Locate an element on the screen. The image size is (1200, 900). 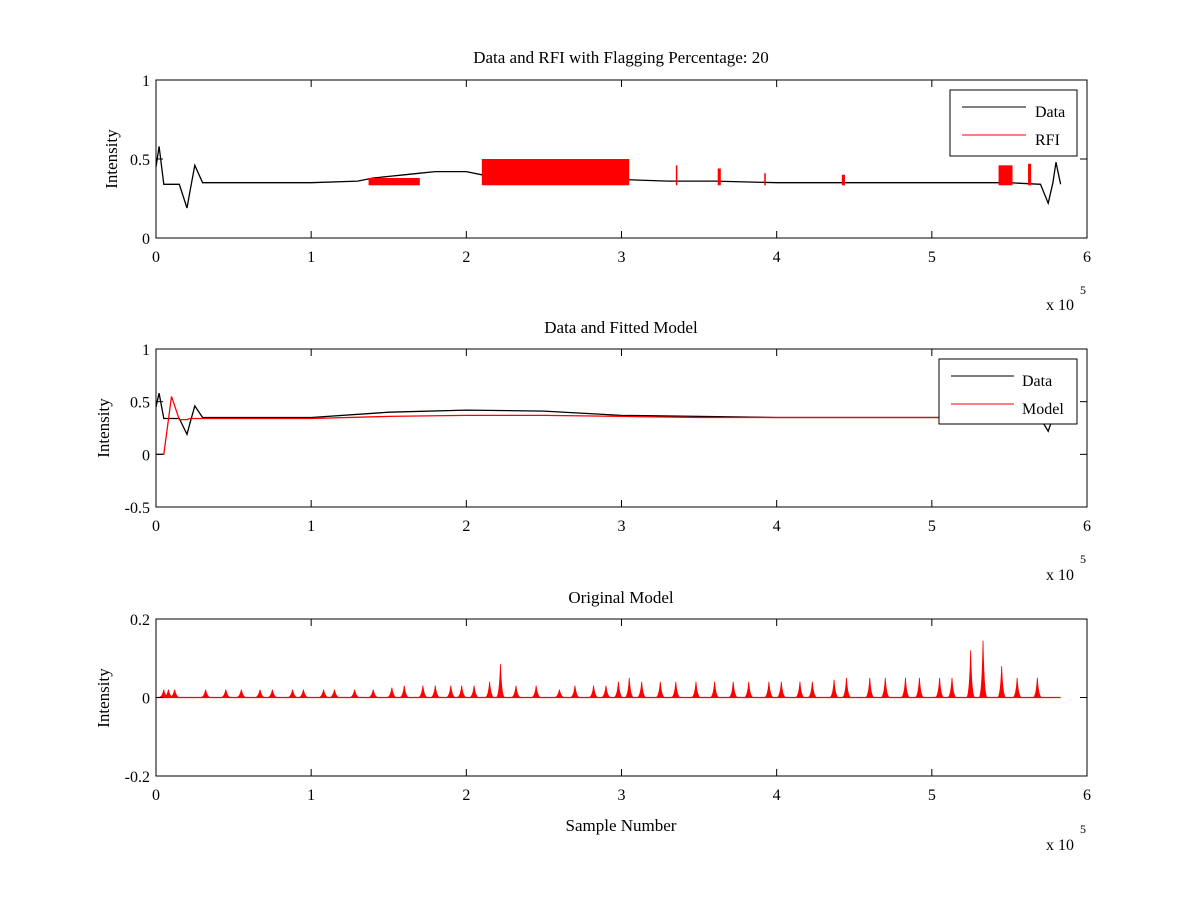
series-line-data is located at coordinates (608, 177).